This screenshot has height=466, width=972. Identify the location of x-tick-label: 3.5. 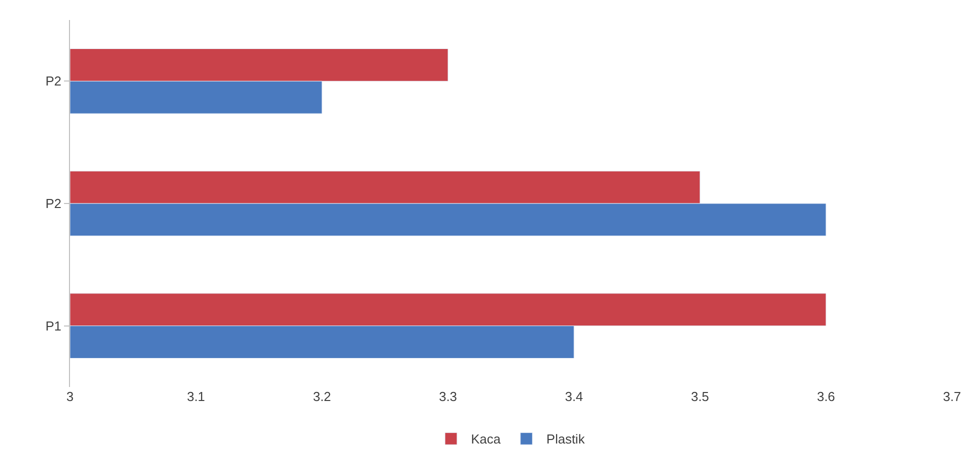
(700, 396).